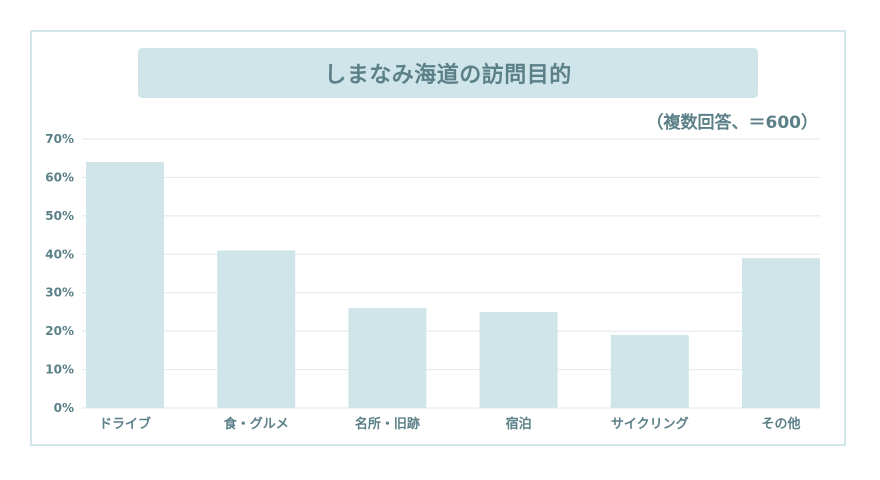  What do you see at coordinates (387, 424) in the screenshot?
I see `x-tick-label: 名所・旧跡` at bounding box center [387, 424].